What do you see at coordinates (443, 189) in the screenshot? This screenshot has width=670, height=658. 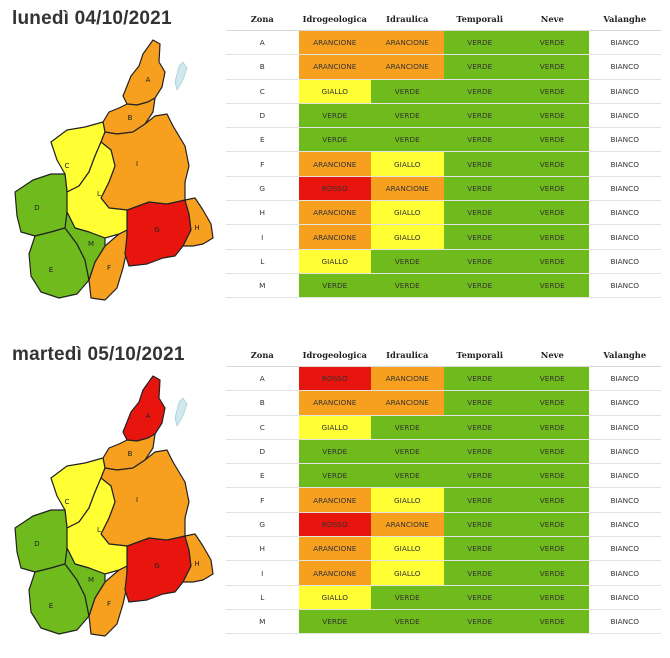 I see `table-row: G ROSSO ARANCIONE VERDE VERDE BIANCO` at bounding box center [443, 189].